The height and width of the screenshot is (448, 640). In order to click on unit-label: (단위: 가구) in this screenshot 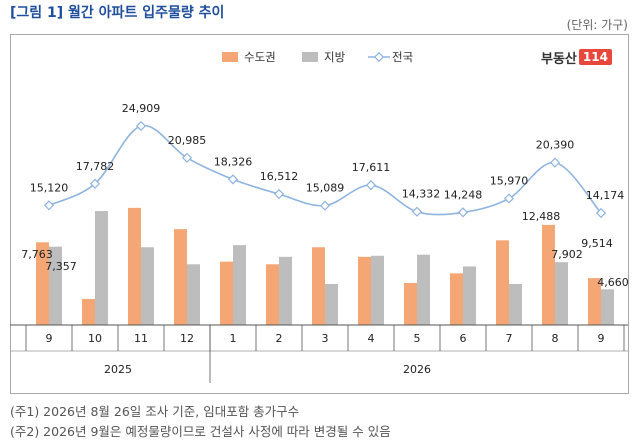, I will do `click(597, 25)`.